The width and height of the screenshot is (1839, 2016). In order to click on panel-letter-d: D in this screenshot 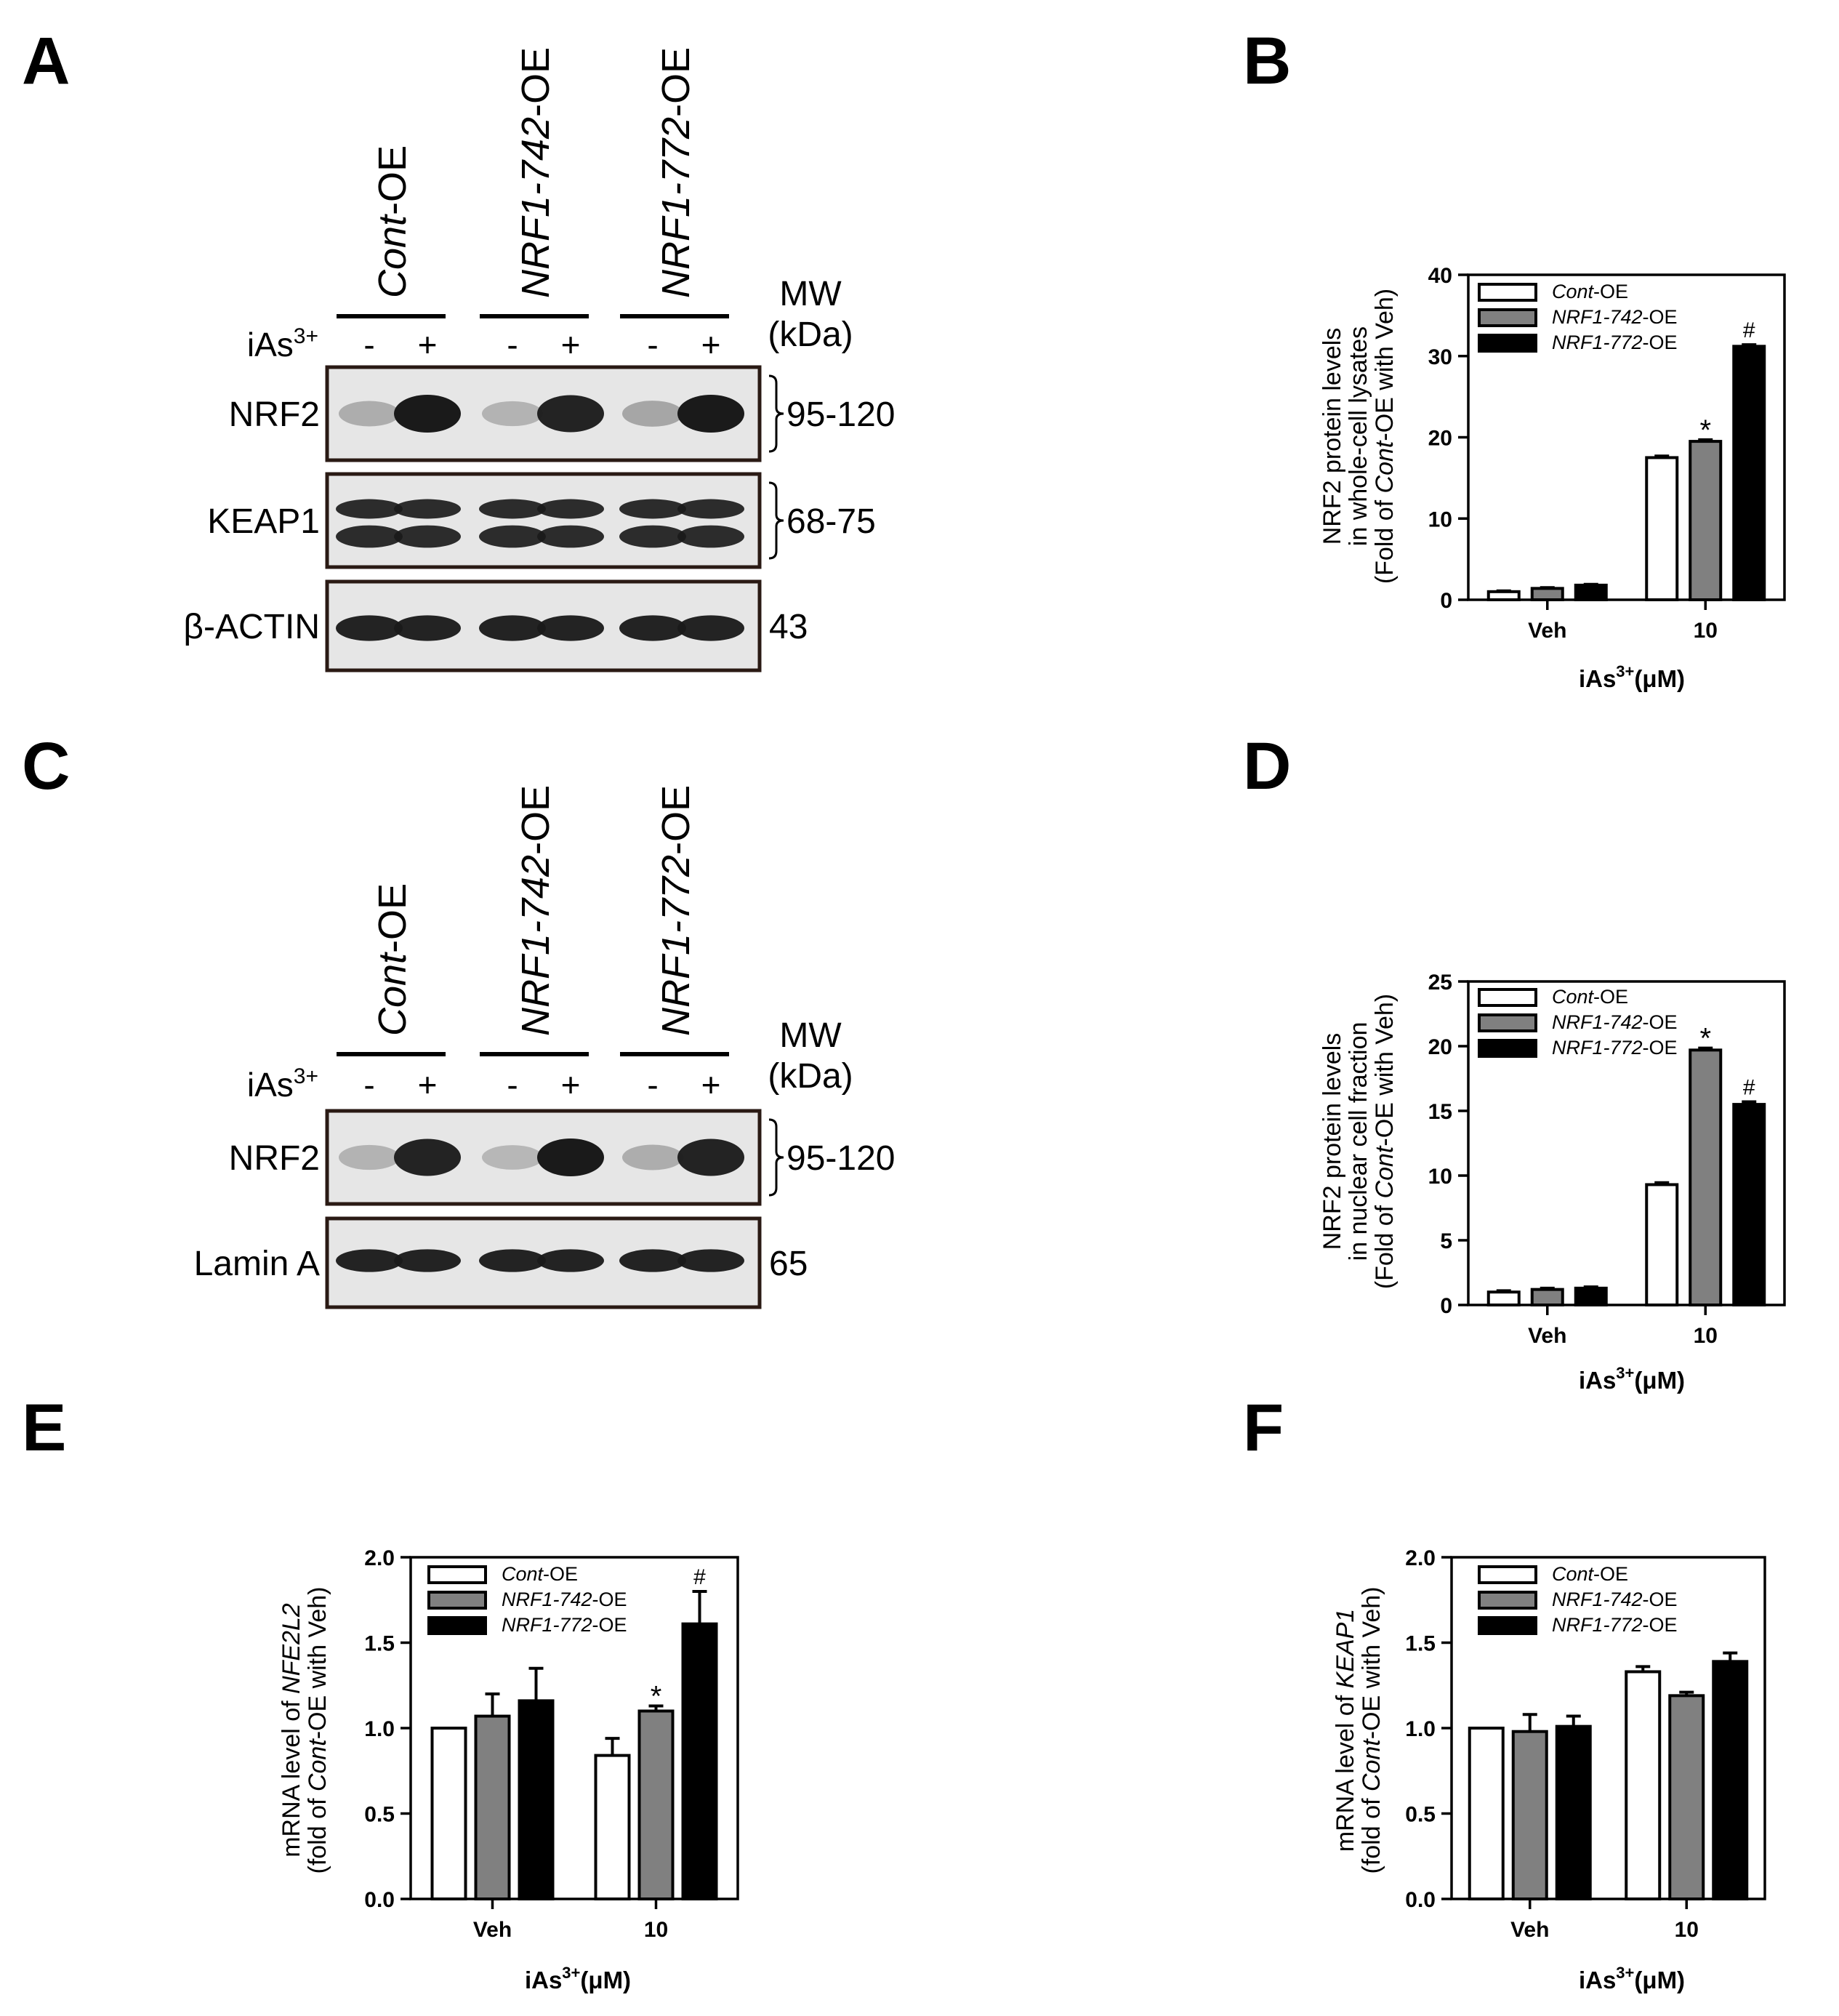, I will do `click(1267, 766)`.